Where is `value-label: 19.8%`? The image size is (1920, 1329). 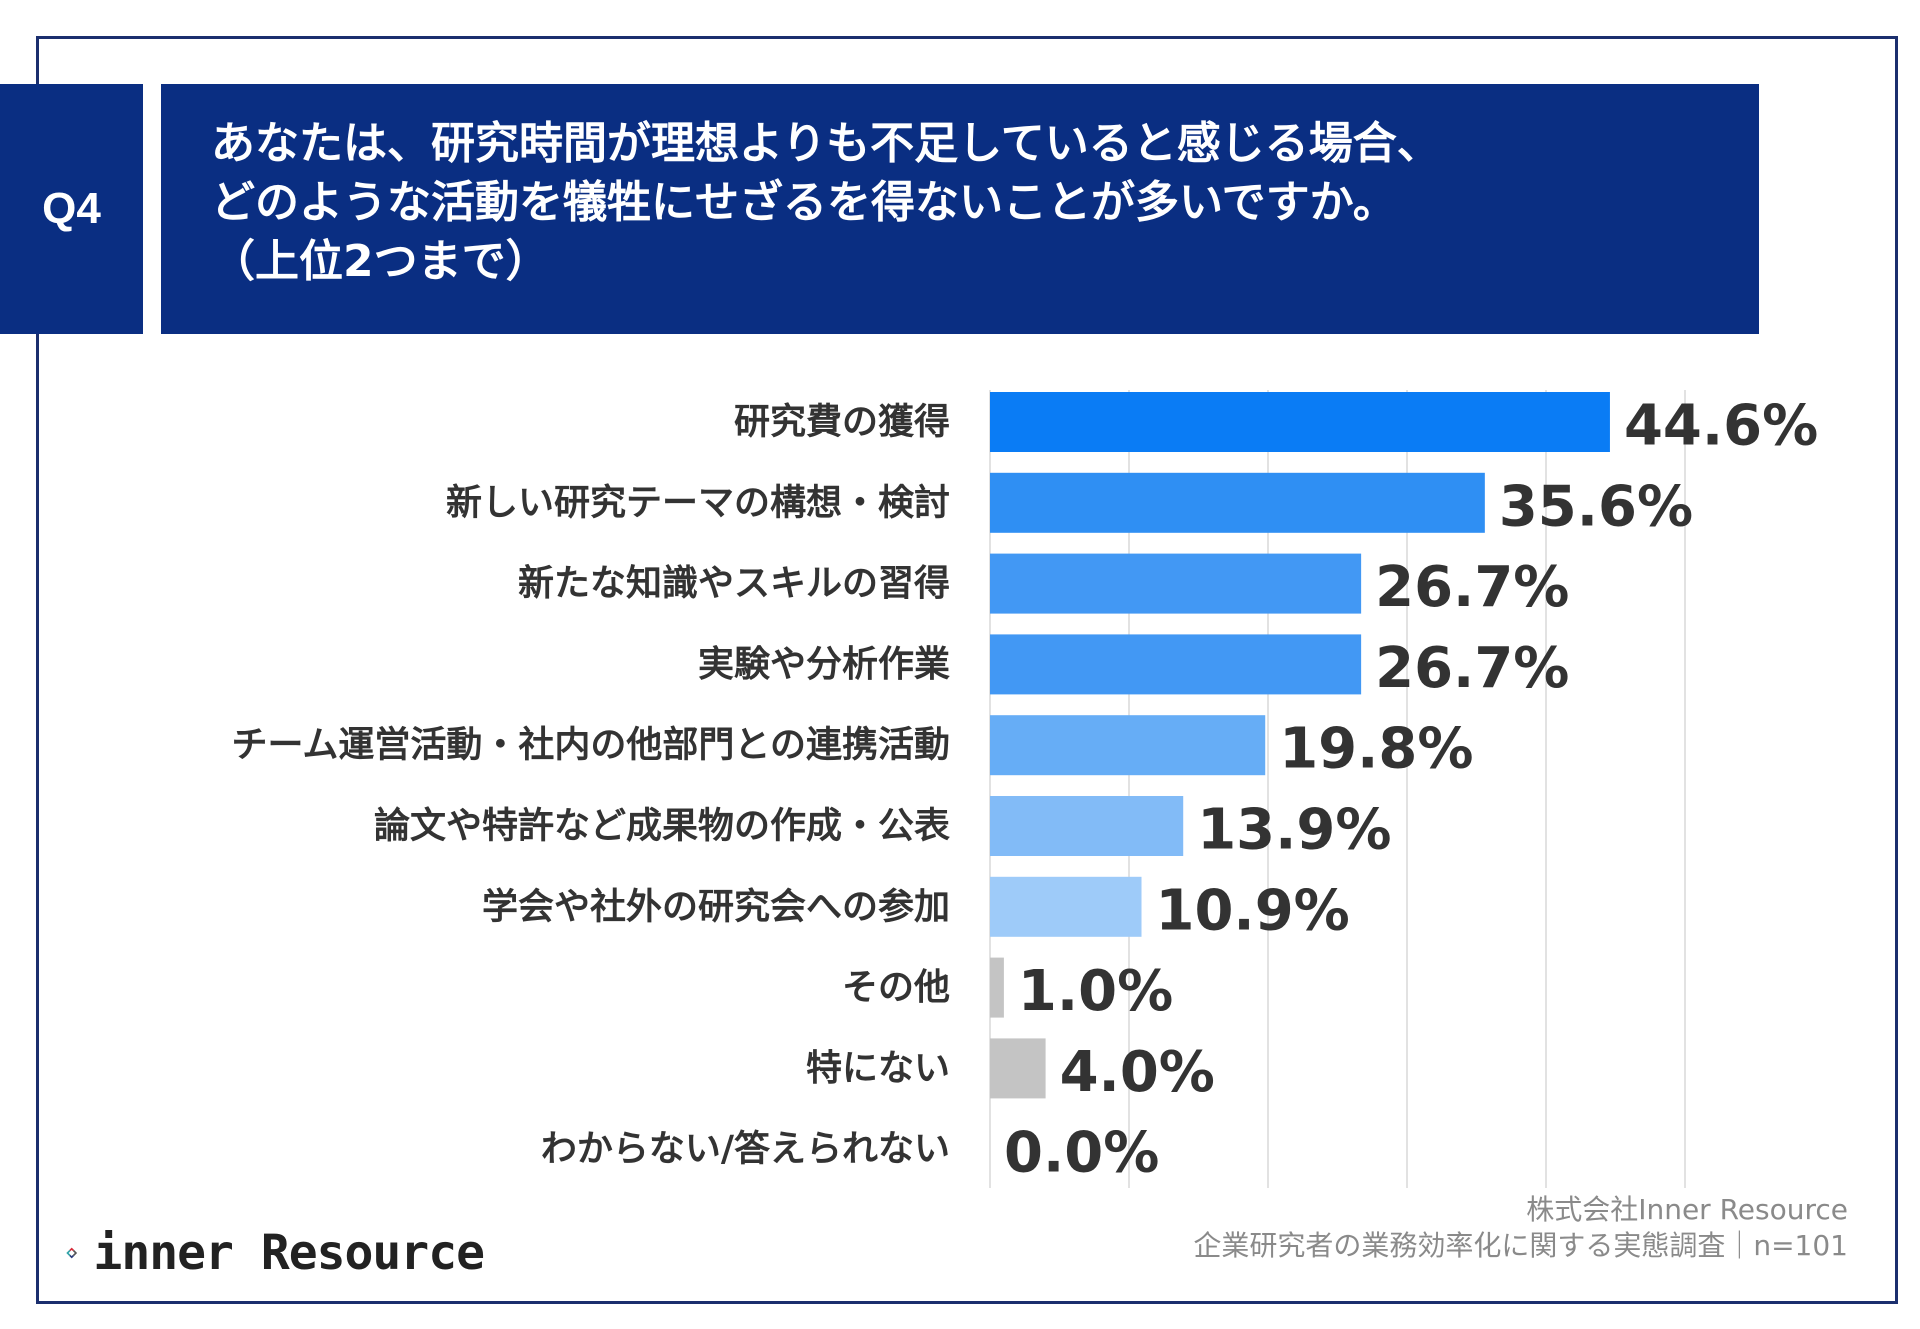 value-label: 19.8% is located at coordinates (1376, 749).